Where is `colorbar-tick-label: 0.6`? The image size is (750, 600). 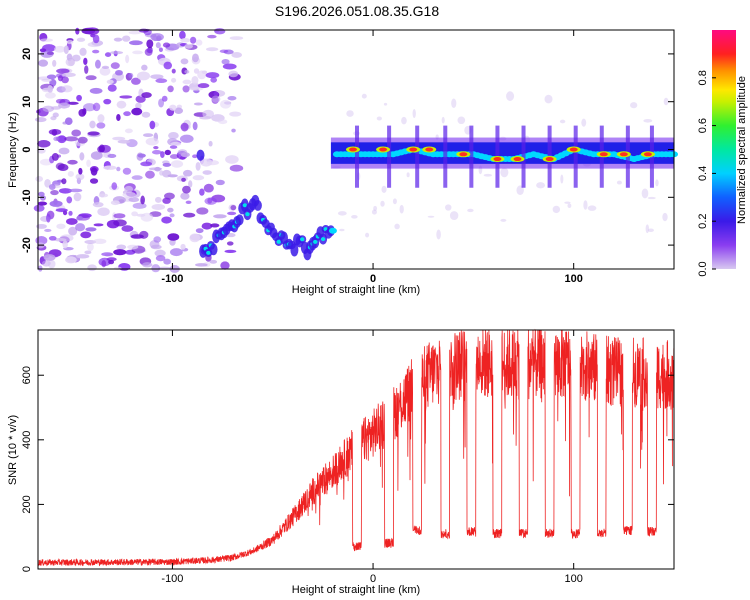
colorbar-tick-label: 0.6 is located at coordinates (703, 125).